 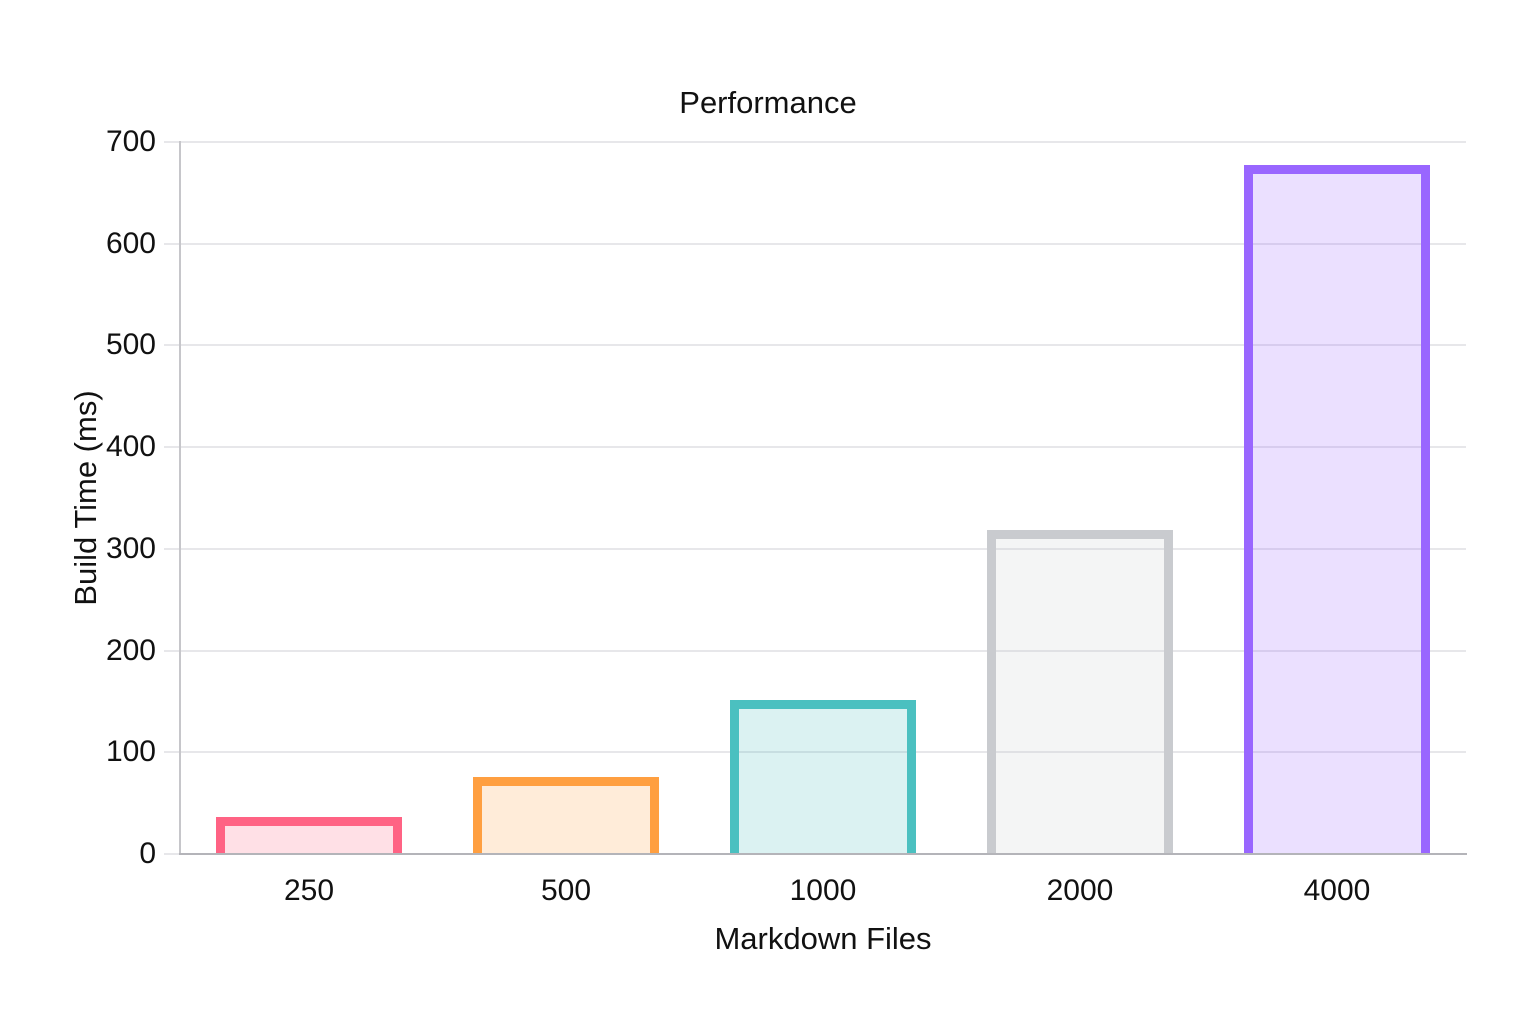 I want to click on y-tick-label: 200, so click(x=130, y=650).